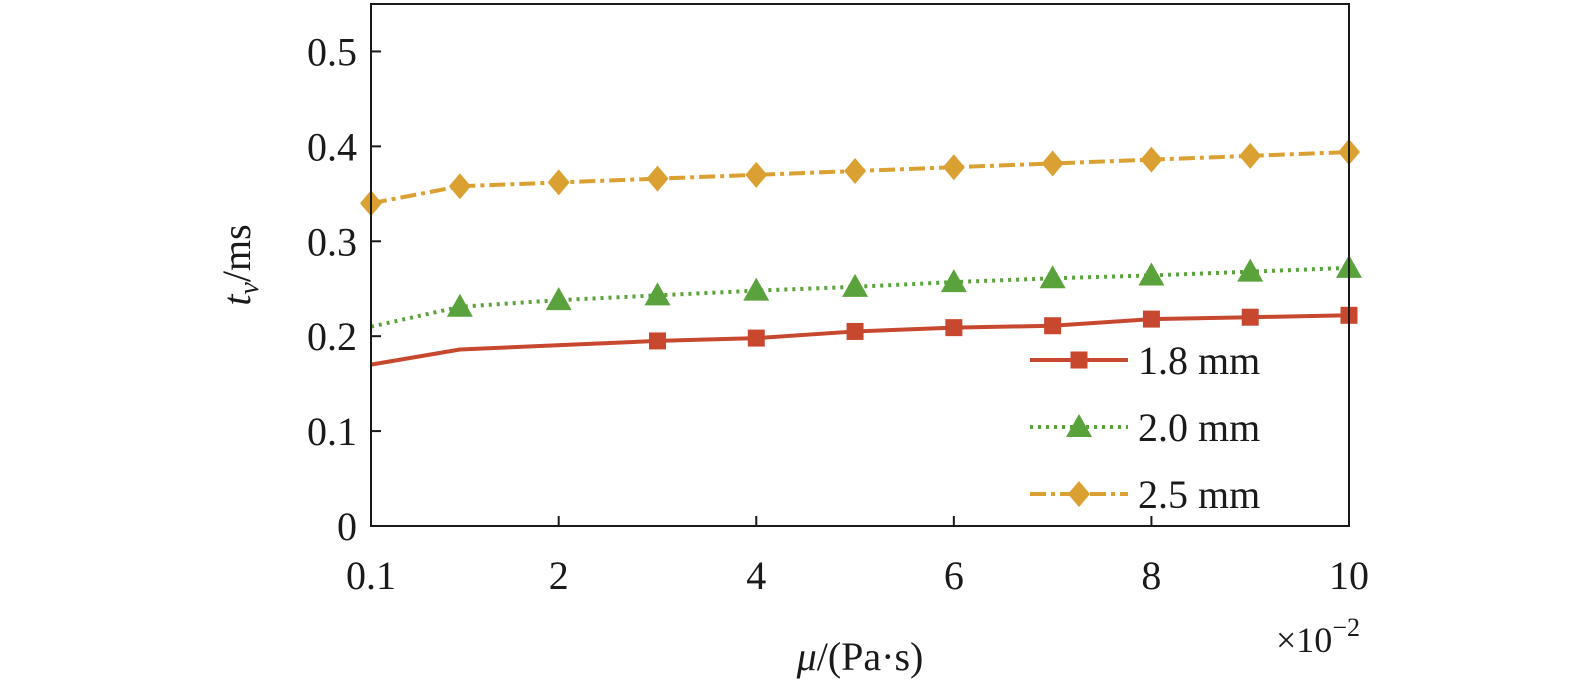  What do you see at coordinates (1304, 640) in the screenshot?
I see `x-multiplier-base: ×10` at bounding box center [1304, 640].